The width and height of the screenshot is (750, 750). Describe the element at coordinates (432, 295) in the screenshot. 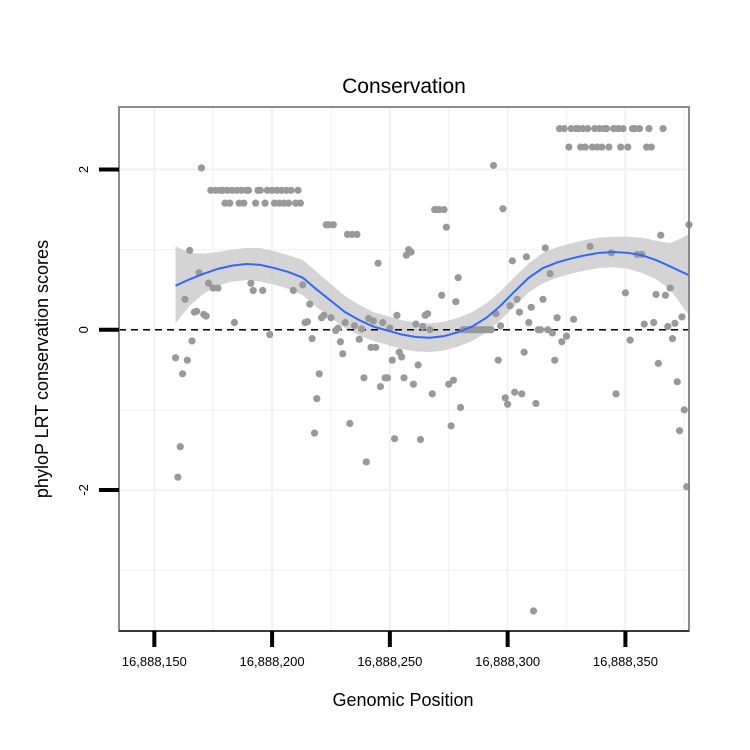

I see `smooth-line-layer` at that location.